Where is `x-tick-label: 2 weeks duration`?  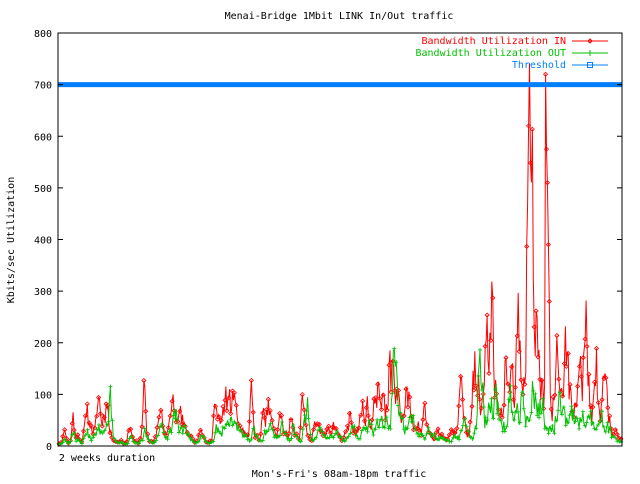 x-tick-label: 2 weeks duration is located at coordinates (107, 458).